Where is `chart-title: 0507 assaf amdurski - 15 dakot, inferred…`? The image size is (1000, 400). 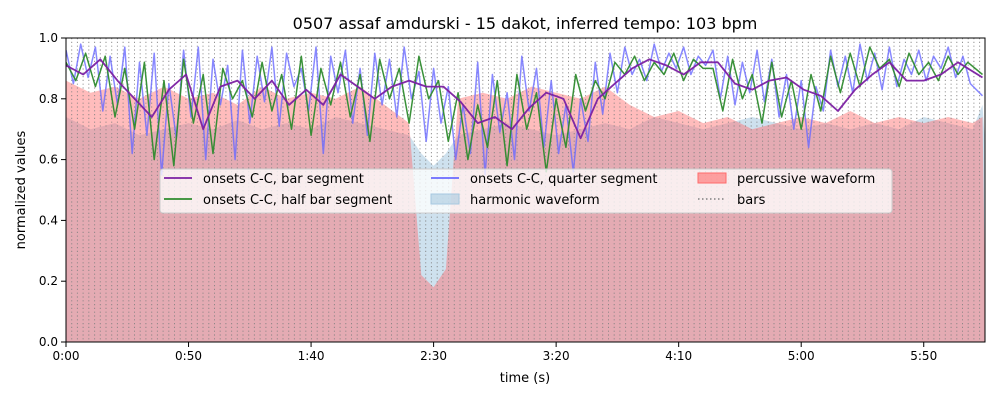 chart-title: 0507 assaf amdurski - 15 dakot, inferred… is located at coordinates (525, 23).